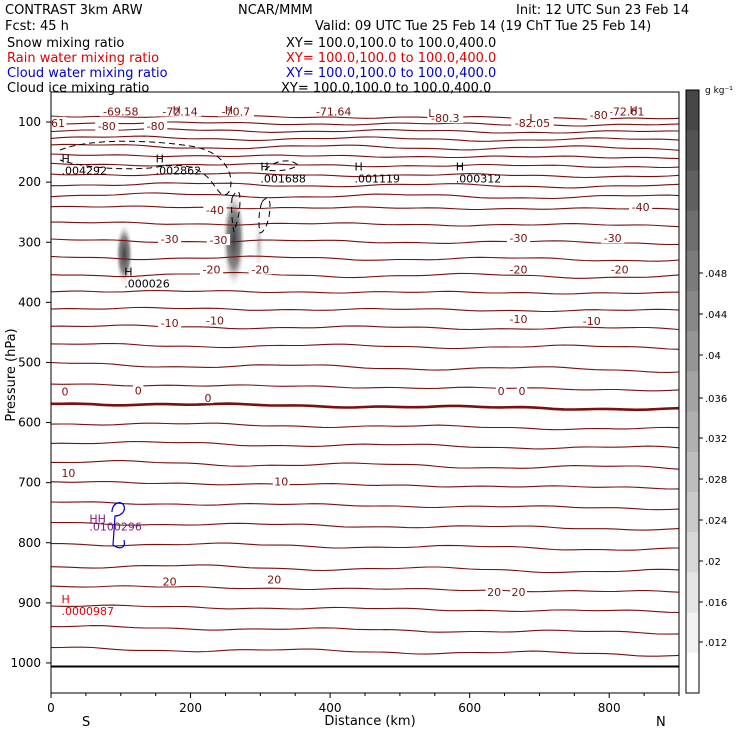 The height and width of the screenshot is (744, 740). What do you see at coordinates (68, 473) in the screenshot?
I see `temperature-contour-label: 10` at bounding box center [68, 473].